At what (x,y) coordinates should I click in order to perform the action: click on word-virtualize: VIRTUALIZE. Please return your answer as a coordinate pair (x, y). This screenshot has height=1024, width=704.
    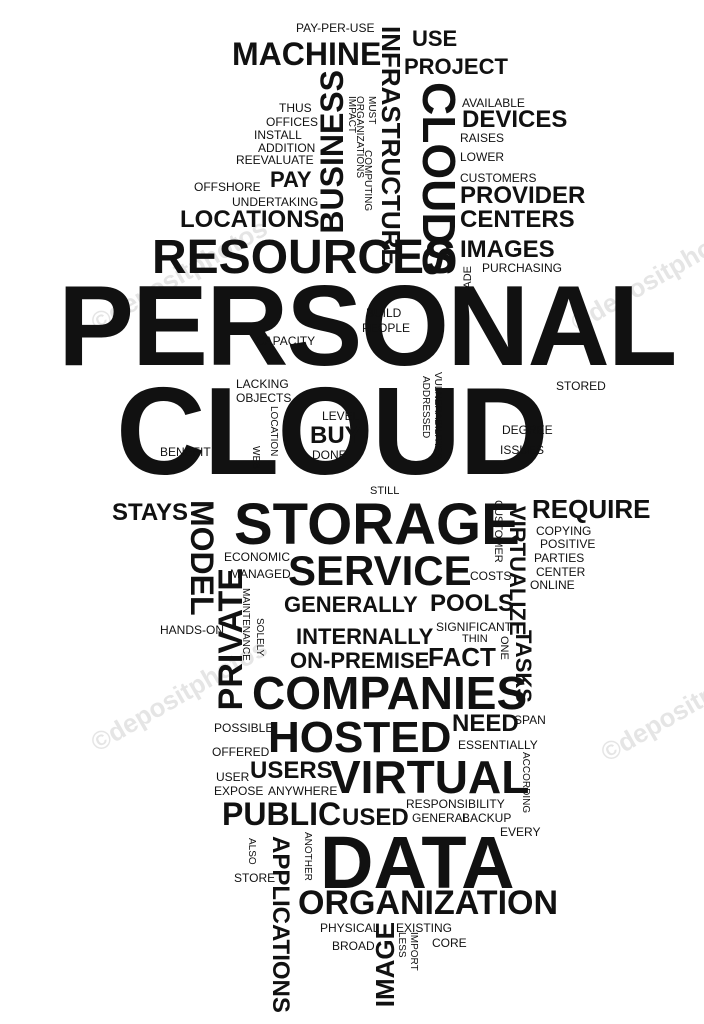
    Looking at the image, I should click on (517, 571).